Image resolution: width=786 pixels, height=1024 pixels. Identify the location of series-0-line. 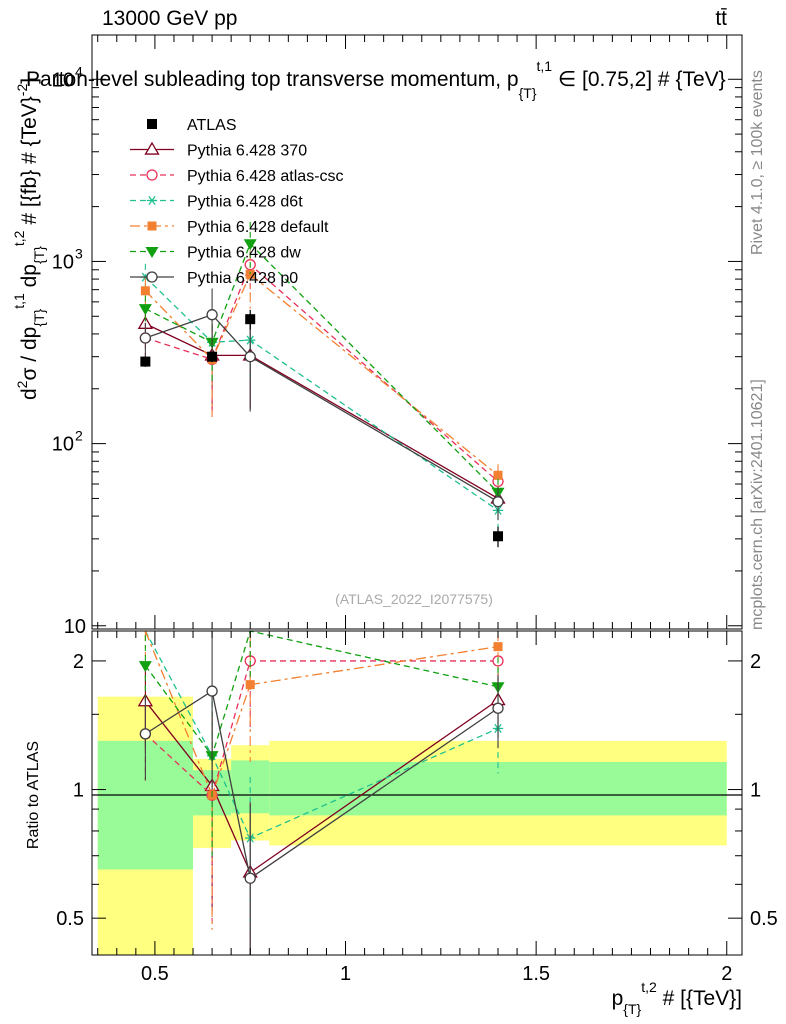
(322, 411).